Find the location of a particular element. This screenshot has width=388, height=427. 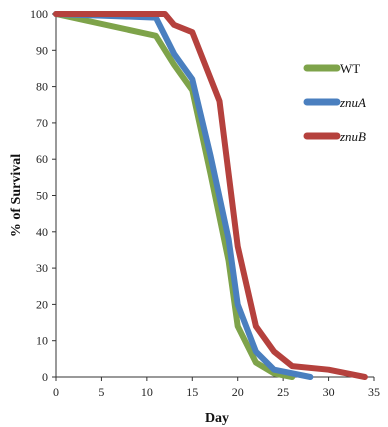

y-axis-title: % of Survival is located at coordinates (16, 195).